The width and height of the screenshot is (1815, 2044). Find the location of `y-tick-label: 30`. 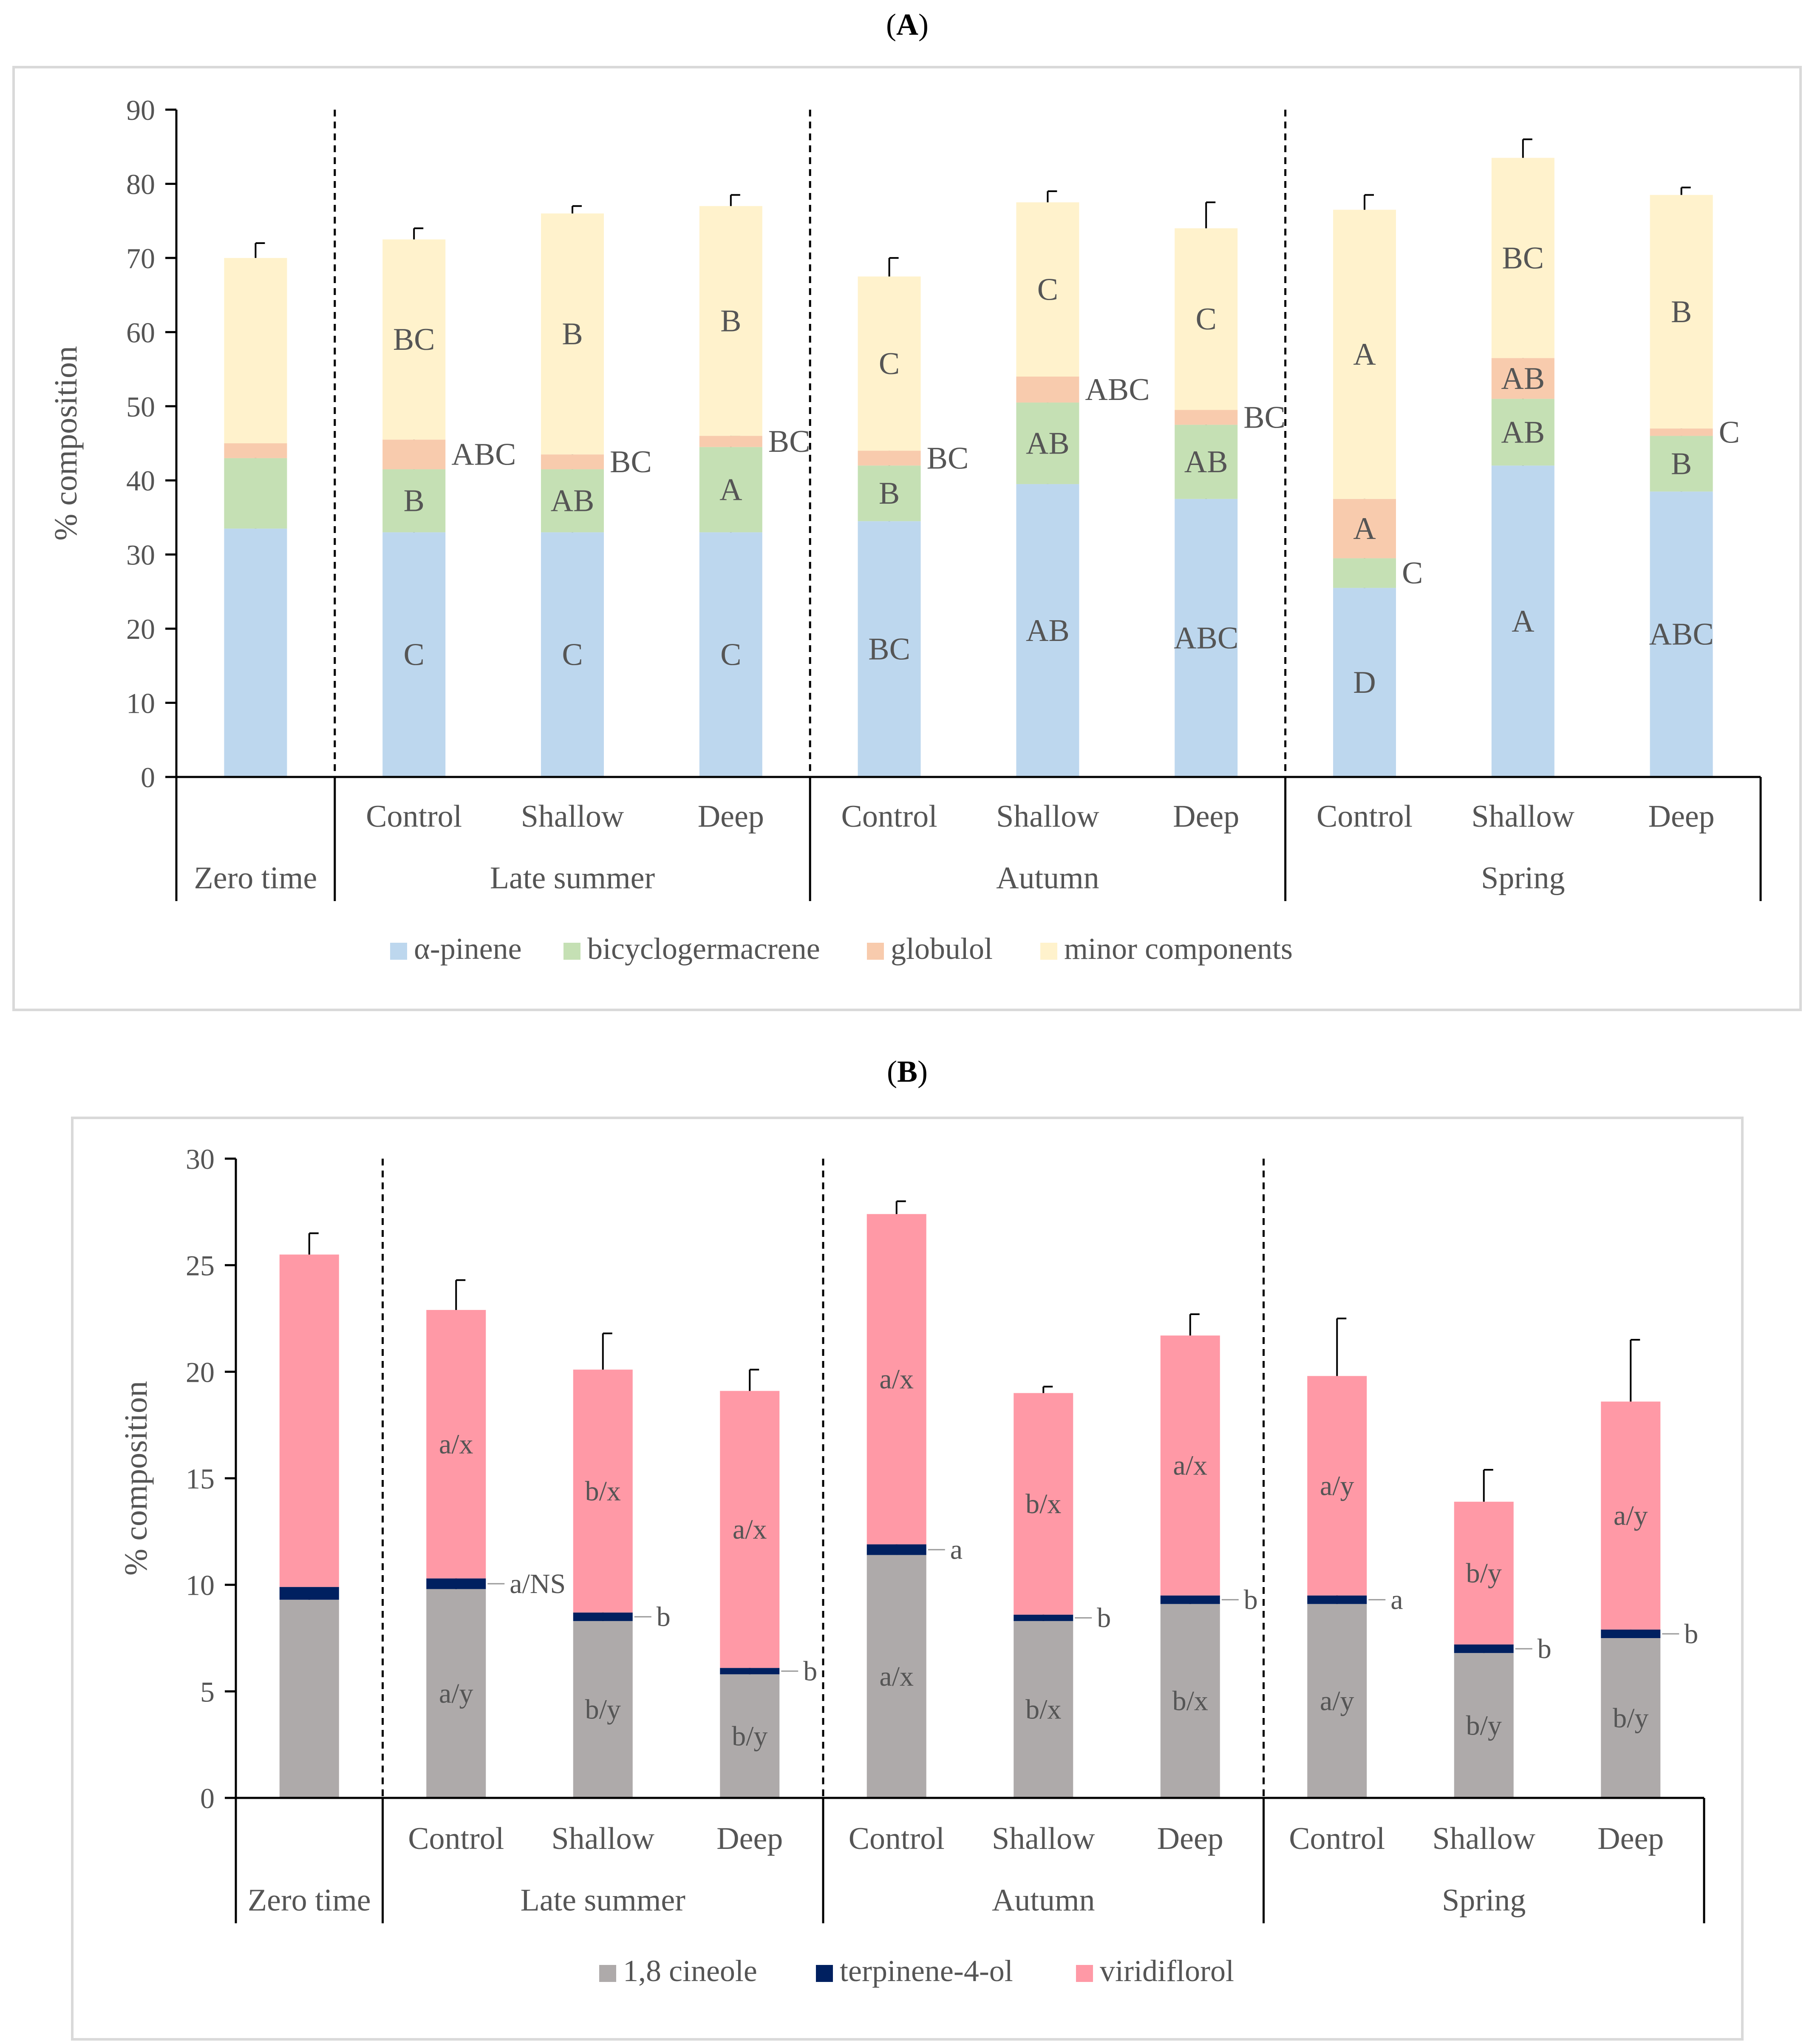

y-tick-label: 30 is located at coordinates (140, 555).